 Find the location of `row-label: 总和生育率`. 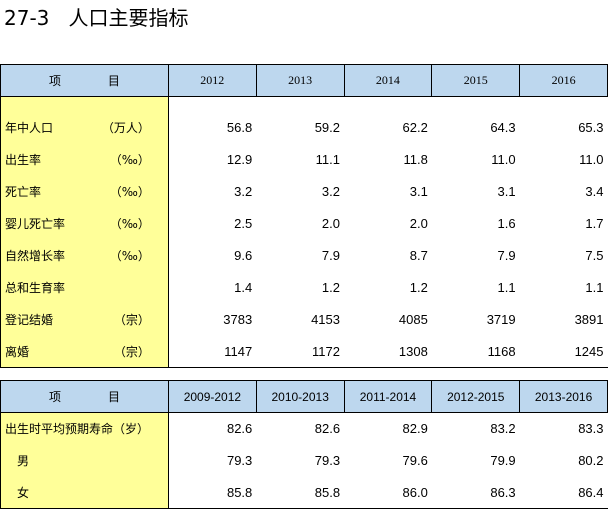

row-label: 总和生育率 is located at coordinates (35, 288).